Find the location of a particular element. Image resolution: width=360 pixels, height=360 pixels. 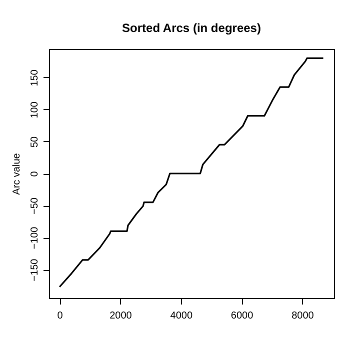

y-tick-label: 150 is located at coordinates (35, 77).